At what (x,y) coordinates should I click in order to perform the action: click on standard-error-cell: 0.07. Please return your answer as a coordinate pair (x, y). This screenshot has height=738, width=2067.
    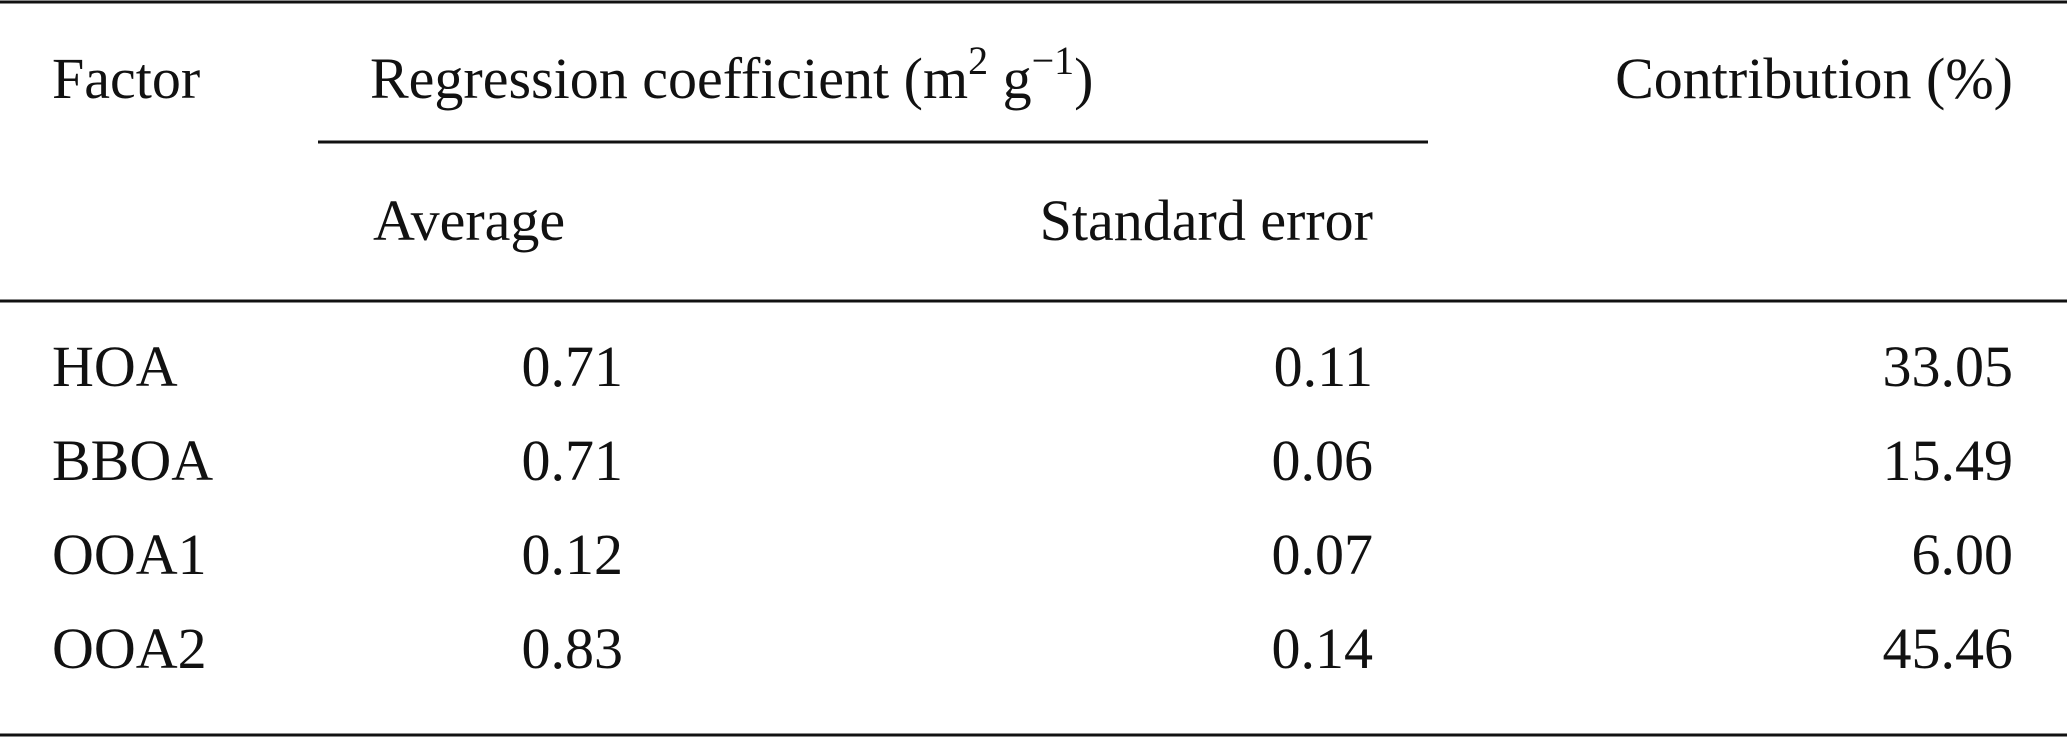
    Looking at the image, I should click on (1323, 554).